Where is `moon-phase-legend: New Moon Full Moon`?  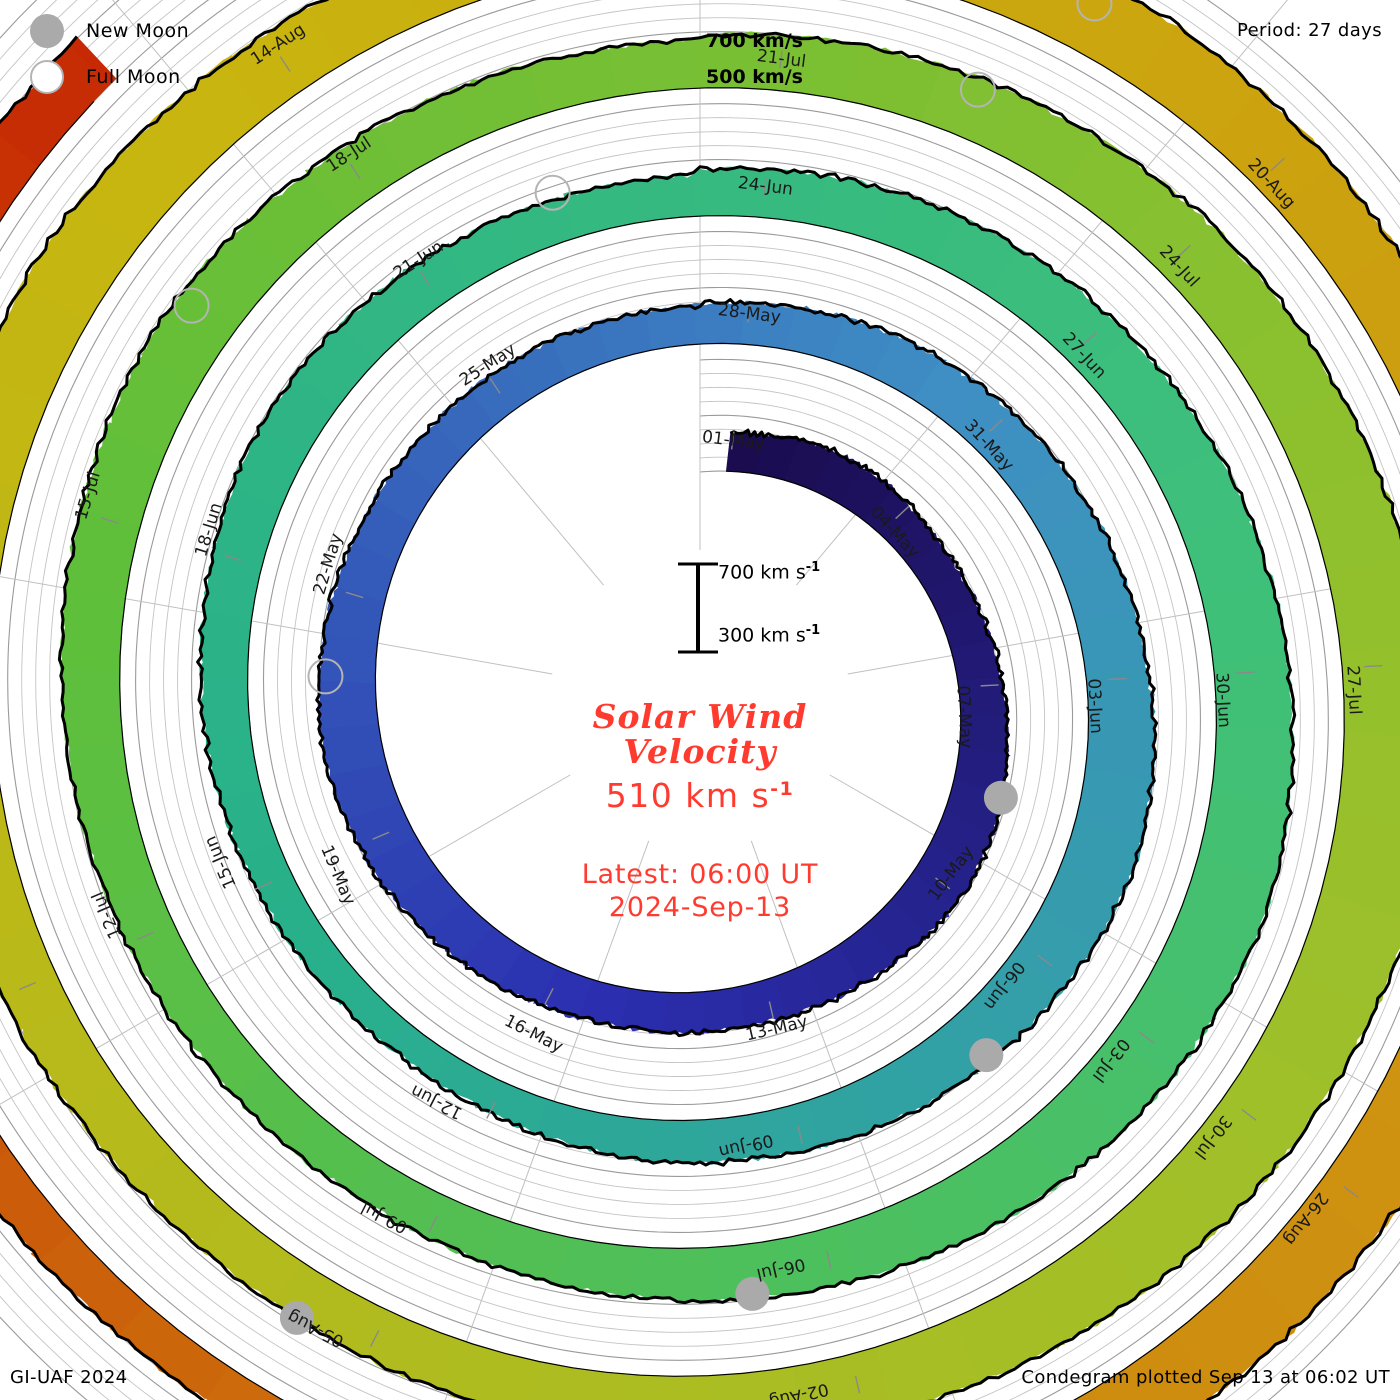 moon-phase-legend: New Moon Full Moon is located at coordinates (152, 54).